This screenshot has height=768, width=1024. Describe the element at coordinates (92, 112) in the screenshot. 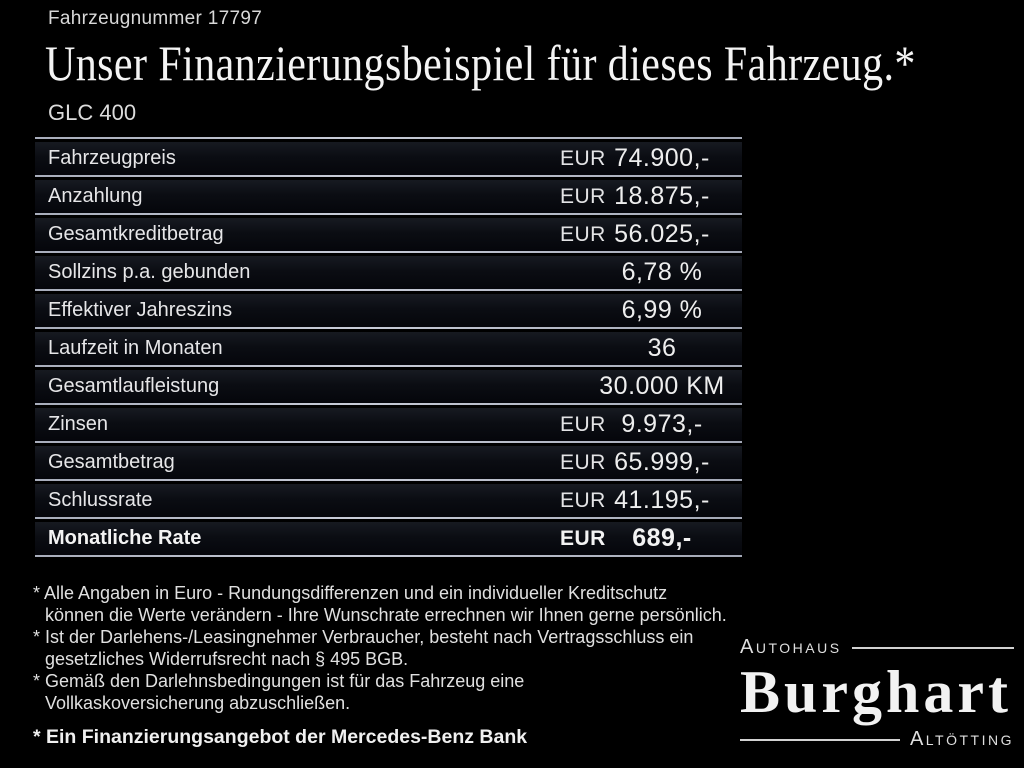

I see `vehicle-model: GLC 400` at that location.